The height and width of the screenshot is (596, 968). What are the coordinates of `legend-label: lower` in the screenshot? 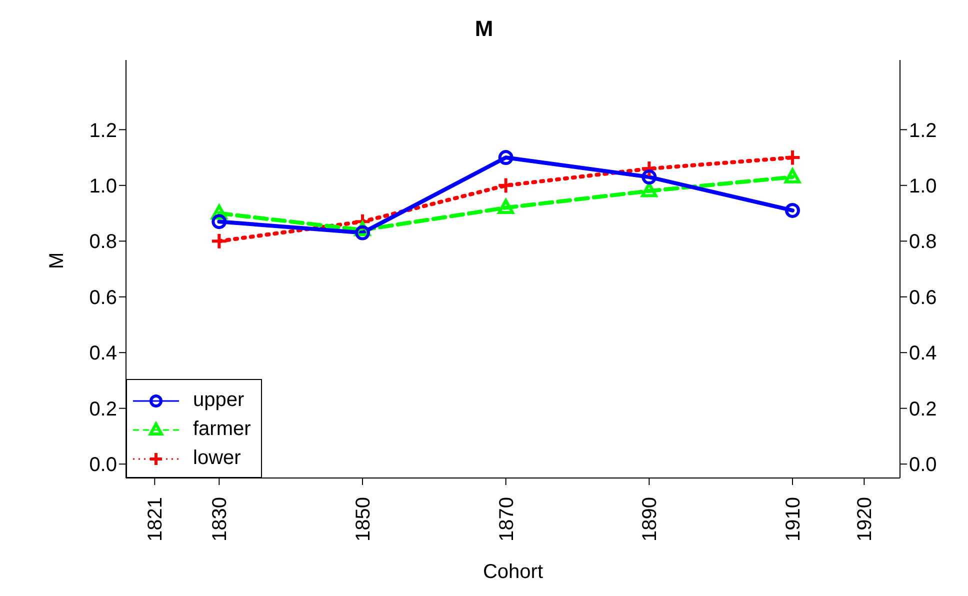 It's located at (217, 458).